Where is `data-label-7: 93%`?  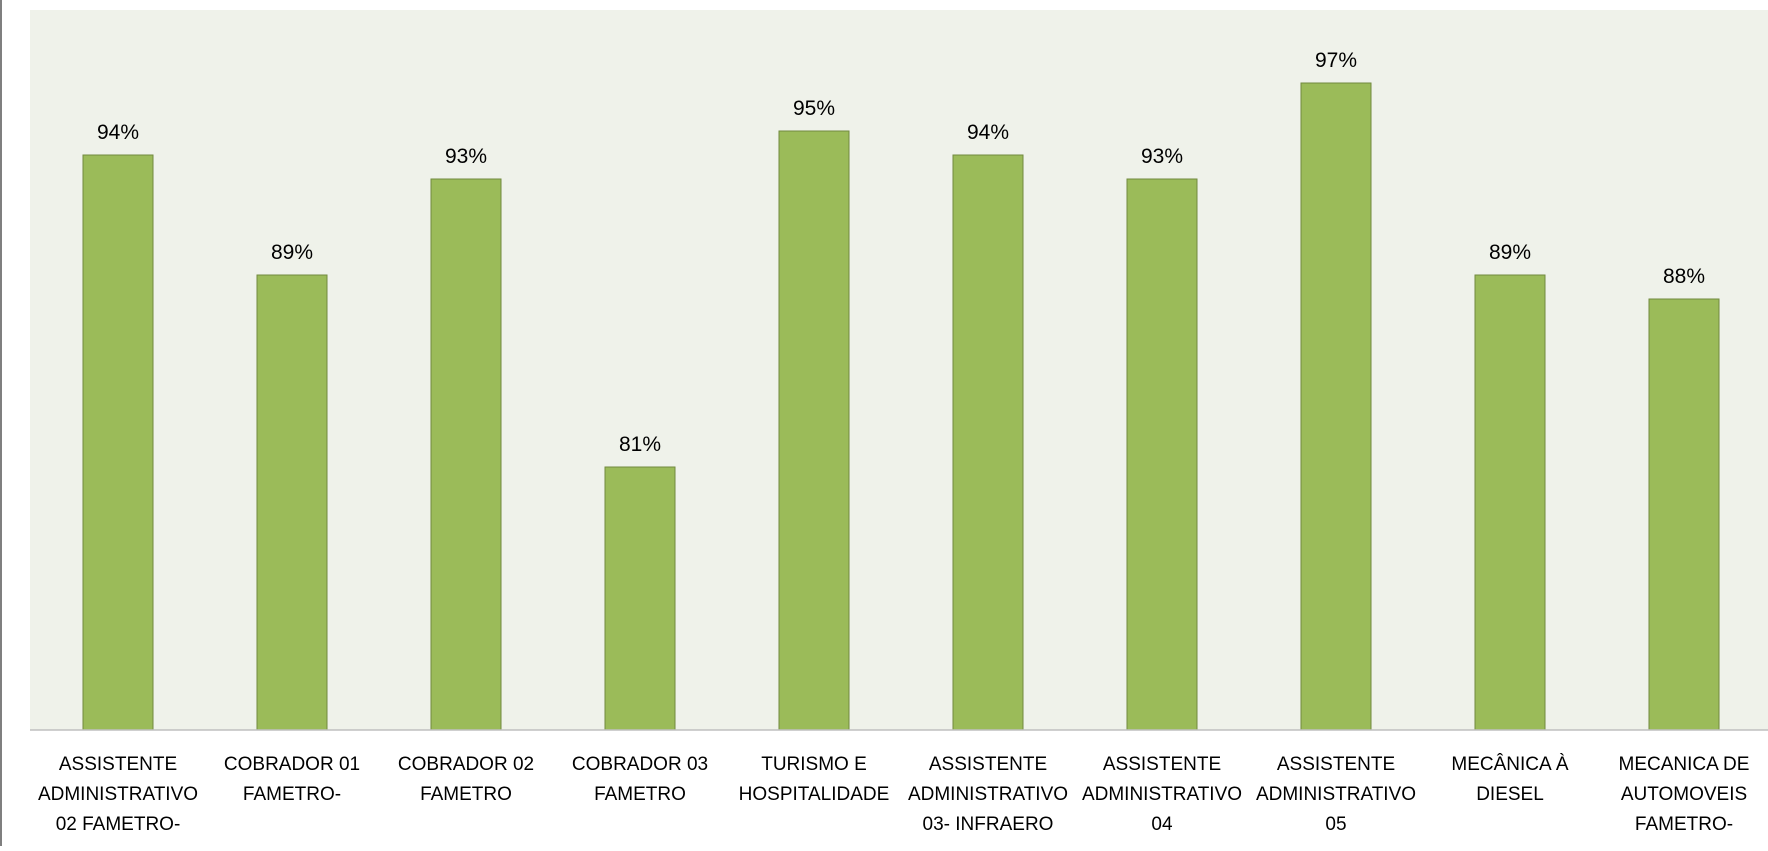
data-label-7: 93% is located at coordinates (1162, 156).